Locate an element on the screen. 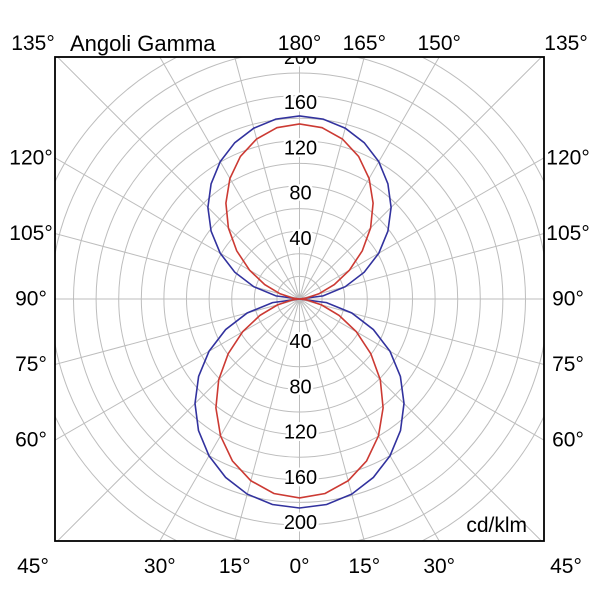 The height and width of the screenshot is (600, 600). angle-label-top: 165° is located at coordinates (364, 43).